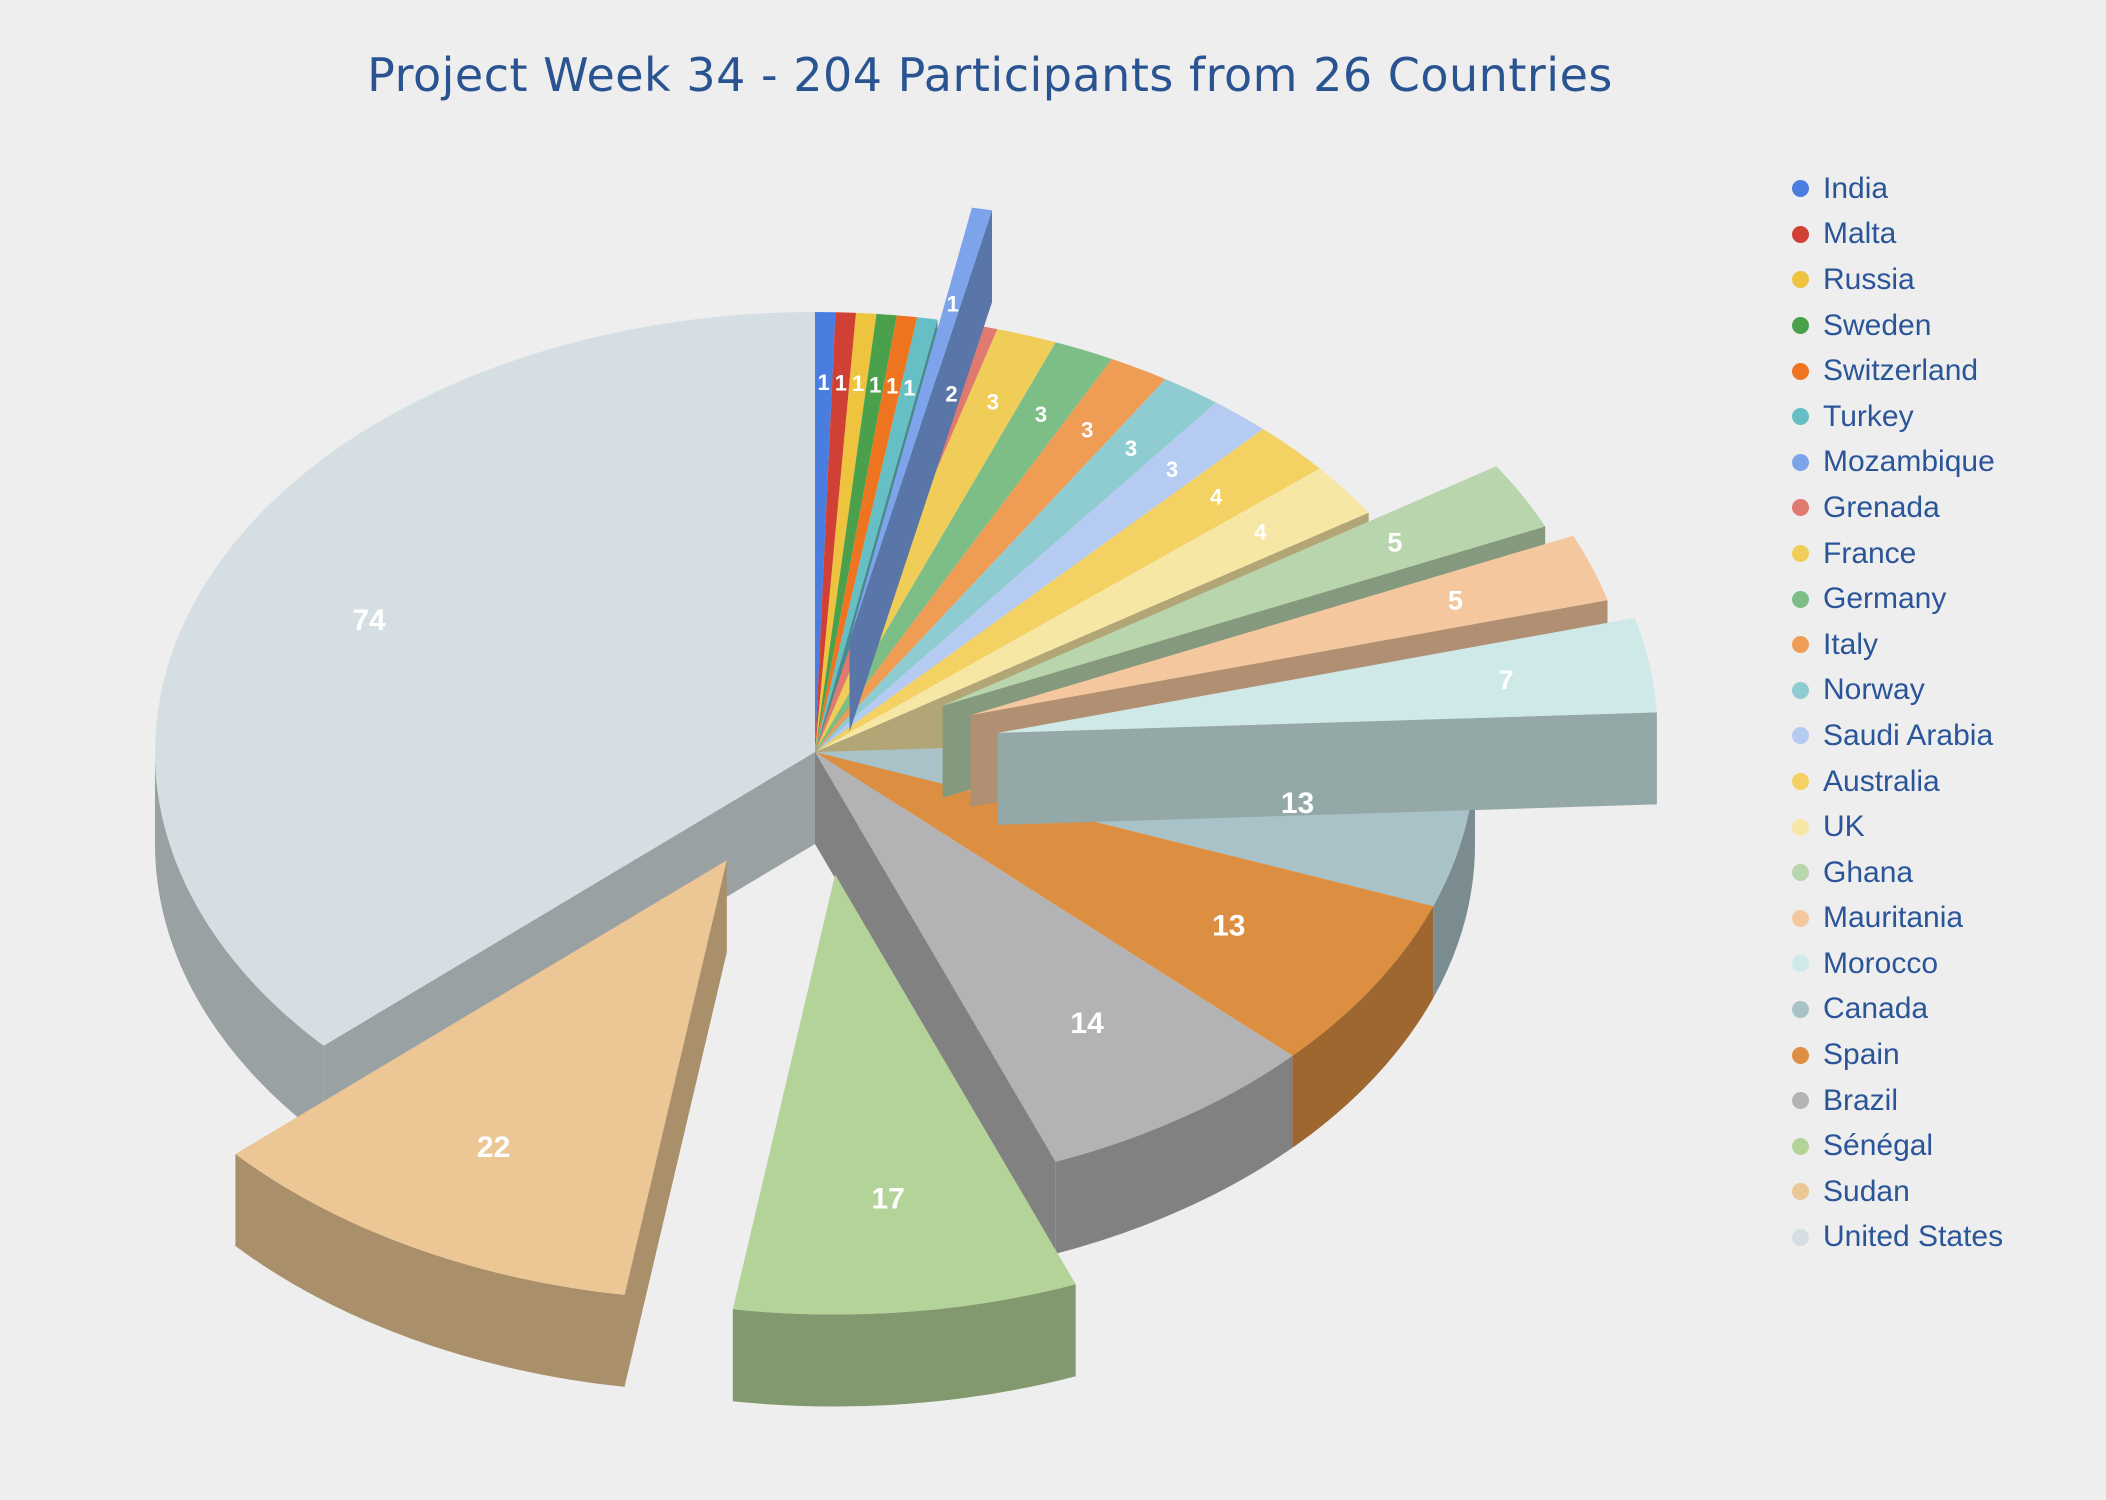 Image resolution: width=2106 pixels, height=1500 pixels. I want to click on legend-item-turkey: Turkey, so click(1897, 417).